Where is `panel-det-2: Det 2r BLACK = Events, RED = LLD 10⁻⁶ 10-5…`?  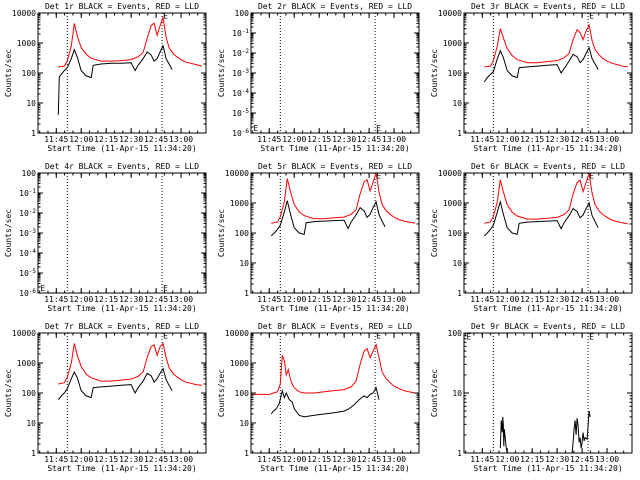 panel-det-2: Det 2r BLACK = Events, RED = LLD 10⁻⁶ 10-5… is located at coordinates (318, 77).